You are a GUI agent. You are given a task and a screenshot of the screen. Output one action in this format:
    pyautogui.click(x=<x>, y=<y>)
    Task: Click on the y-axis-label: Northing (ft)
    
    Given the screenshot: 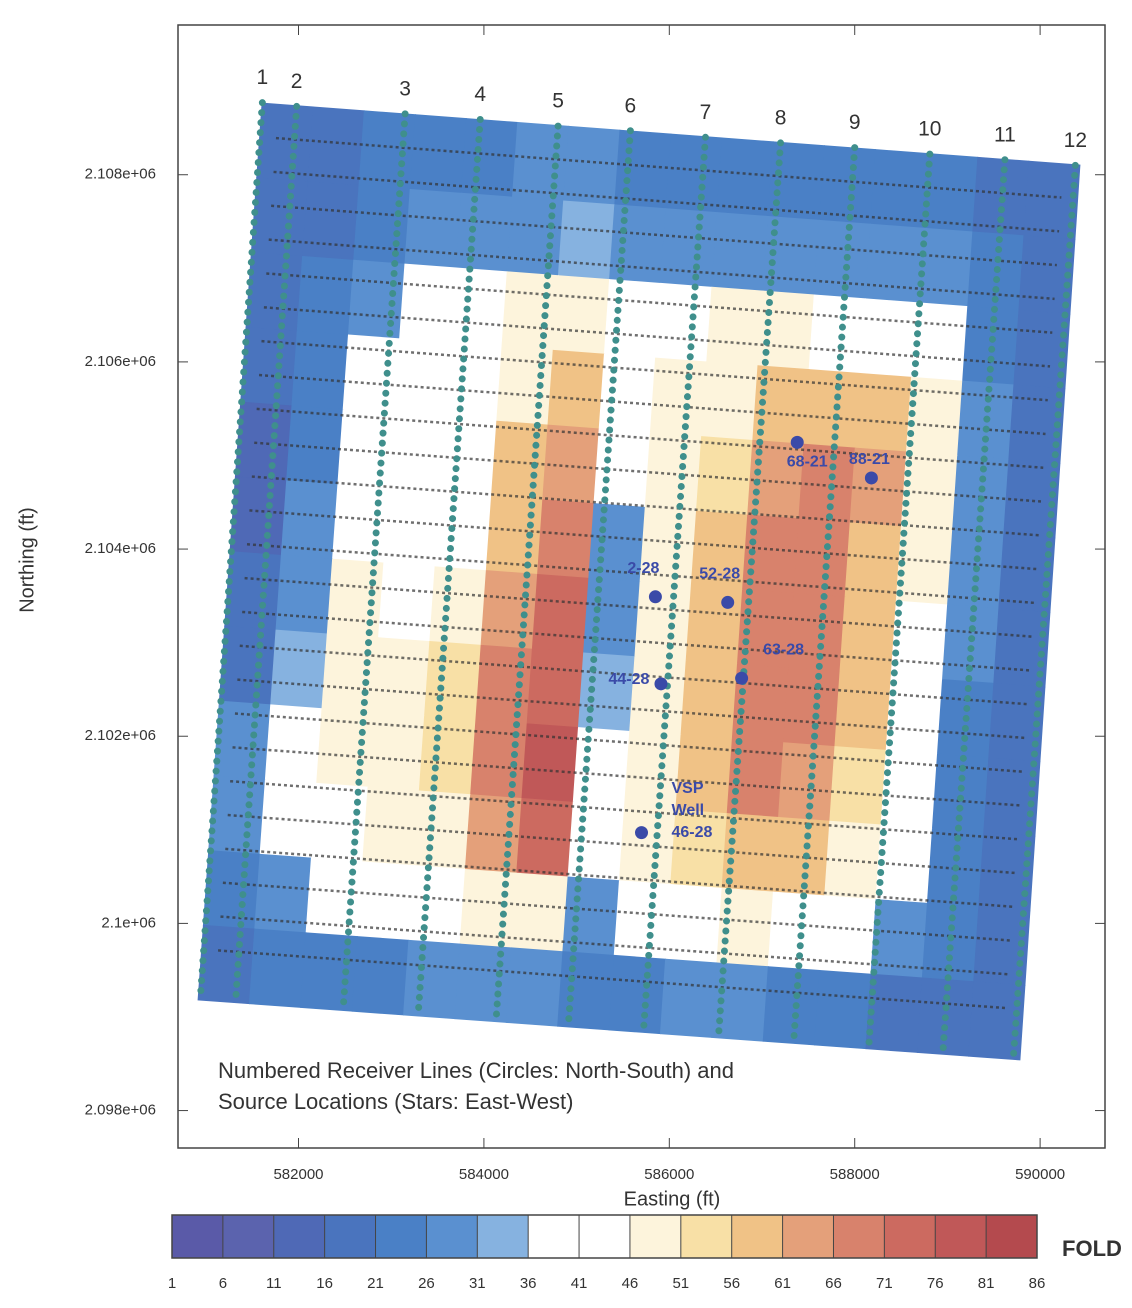 What is the action you would take?
    pyautogui.click(x=27, y=560)
    